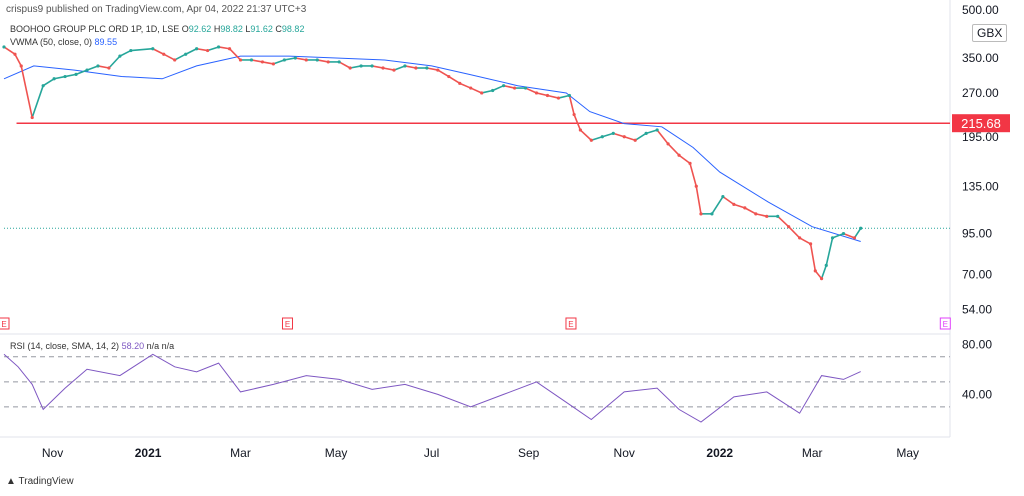 The width and height of the screenshot is (1024, 496). I want to click on vwma-legend: VWMA (50, close, 0) 89.55, so click(63, 42).